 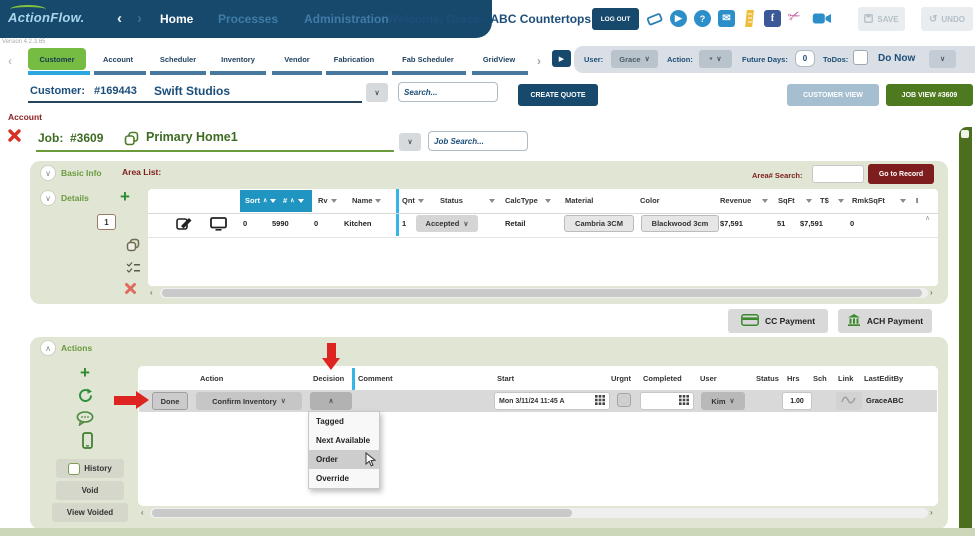 I want to click on col-rmksqft: RmkSqFt, so click(x=879, y=200).